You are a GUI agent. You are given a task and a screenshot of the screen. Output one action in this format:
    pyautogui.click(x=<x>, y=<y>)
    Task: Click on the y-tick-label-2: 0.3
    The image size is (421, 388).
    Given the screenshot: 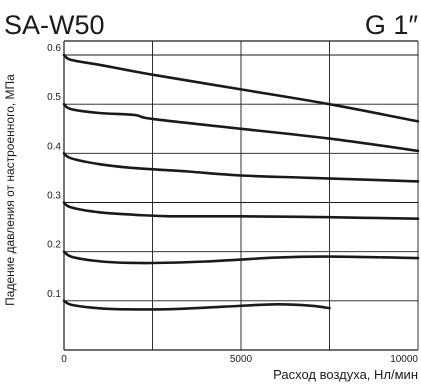 What is the action you would take?
    pyautogui.click(x=54, y=196)
    